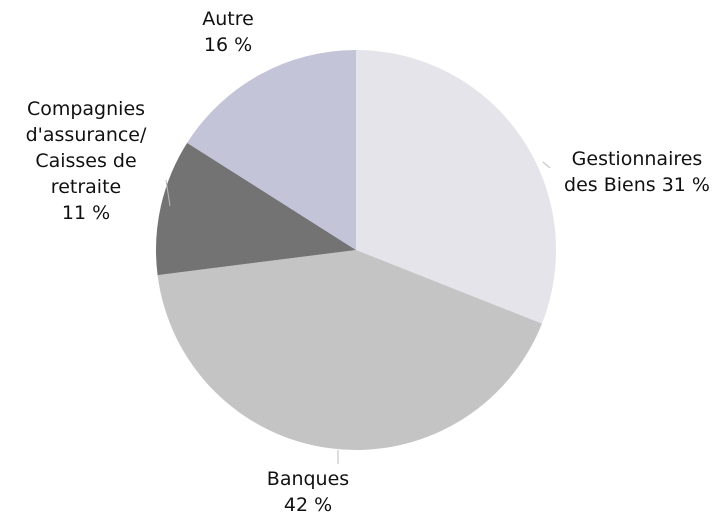 The image size is (723, 528). What do you see at coordinates (308, 505) in the screenshot?
I see `value-label: 42 %` at bounding box center [308, 505].